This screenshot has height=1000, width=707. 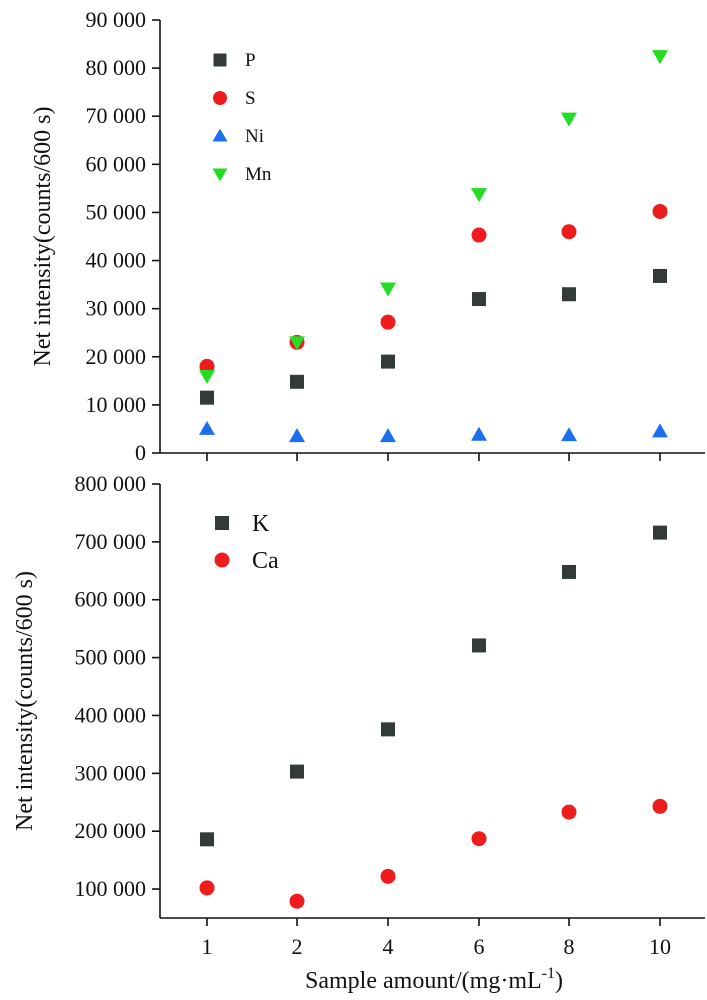 I want to click on y-tick-label: 300 000, so click(x=111, y=772).